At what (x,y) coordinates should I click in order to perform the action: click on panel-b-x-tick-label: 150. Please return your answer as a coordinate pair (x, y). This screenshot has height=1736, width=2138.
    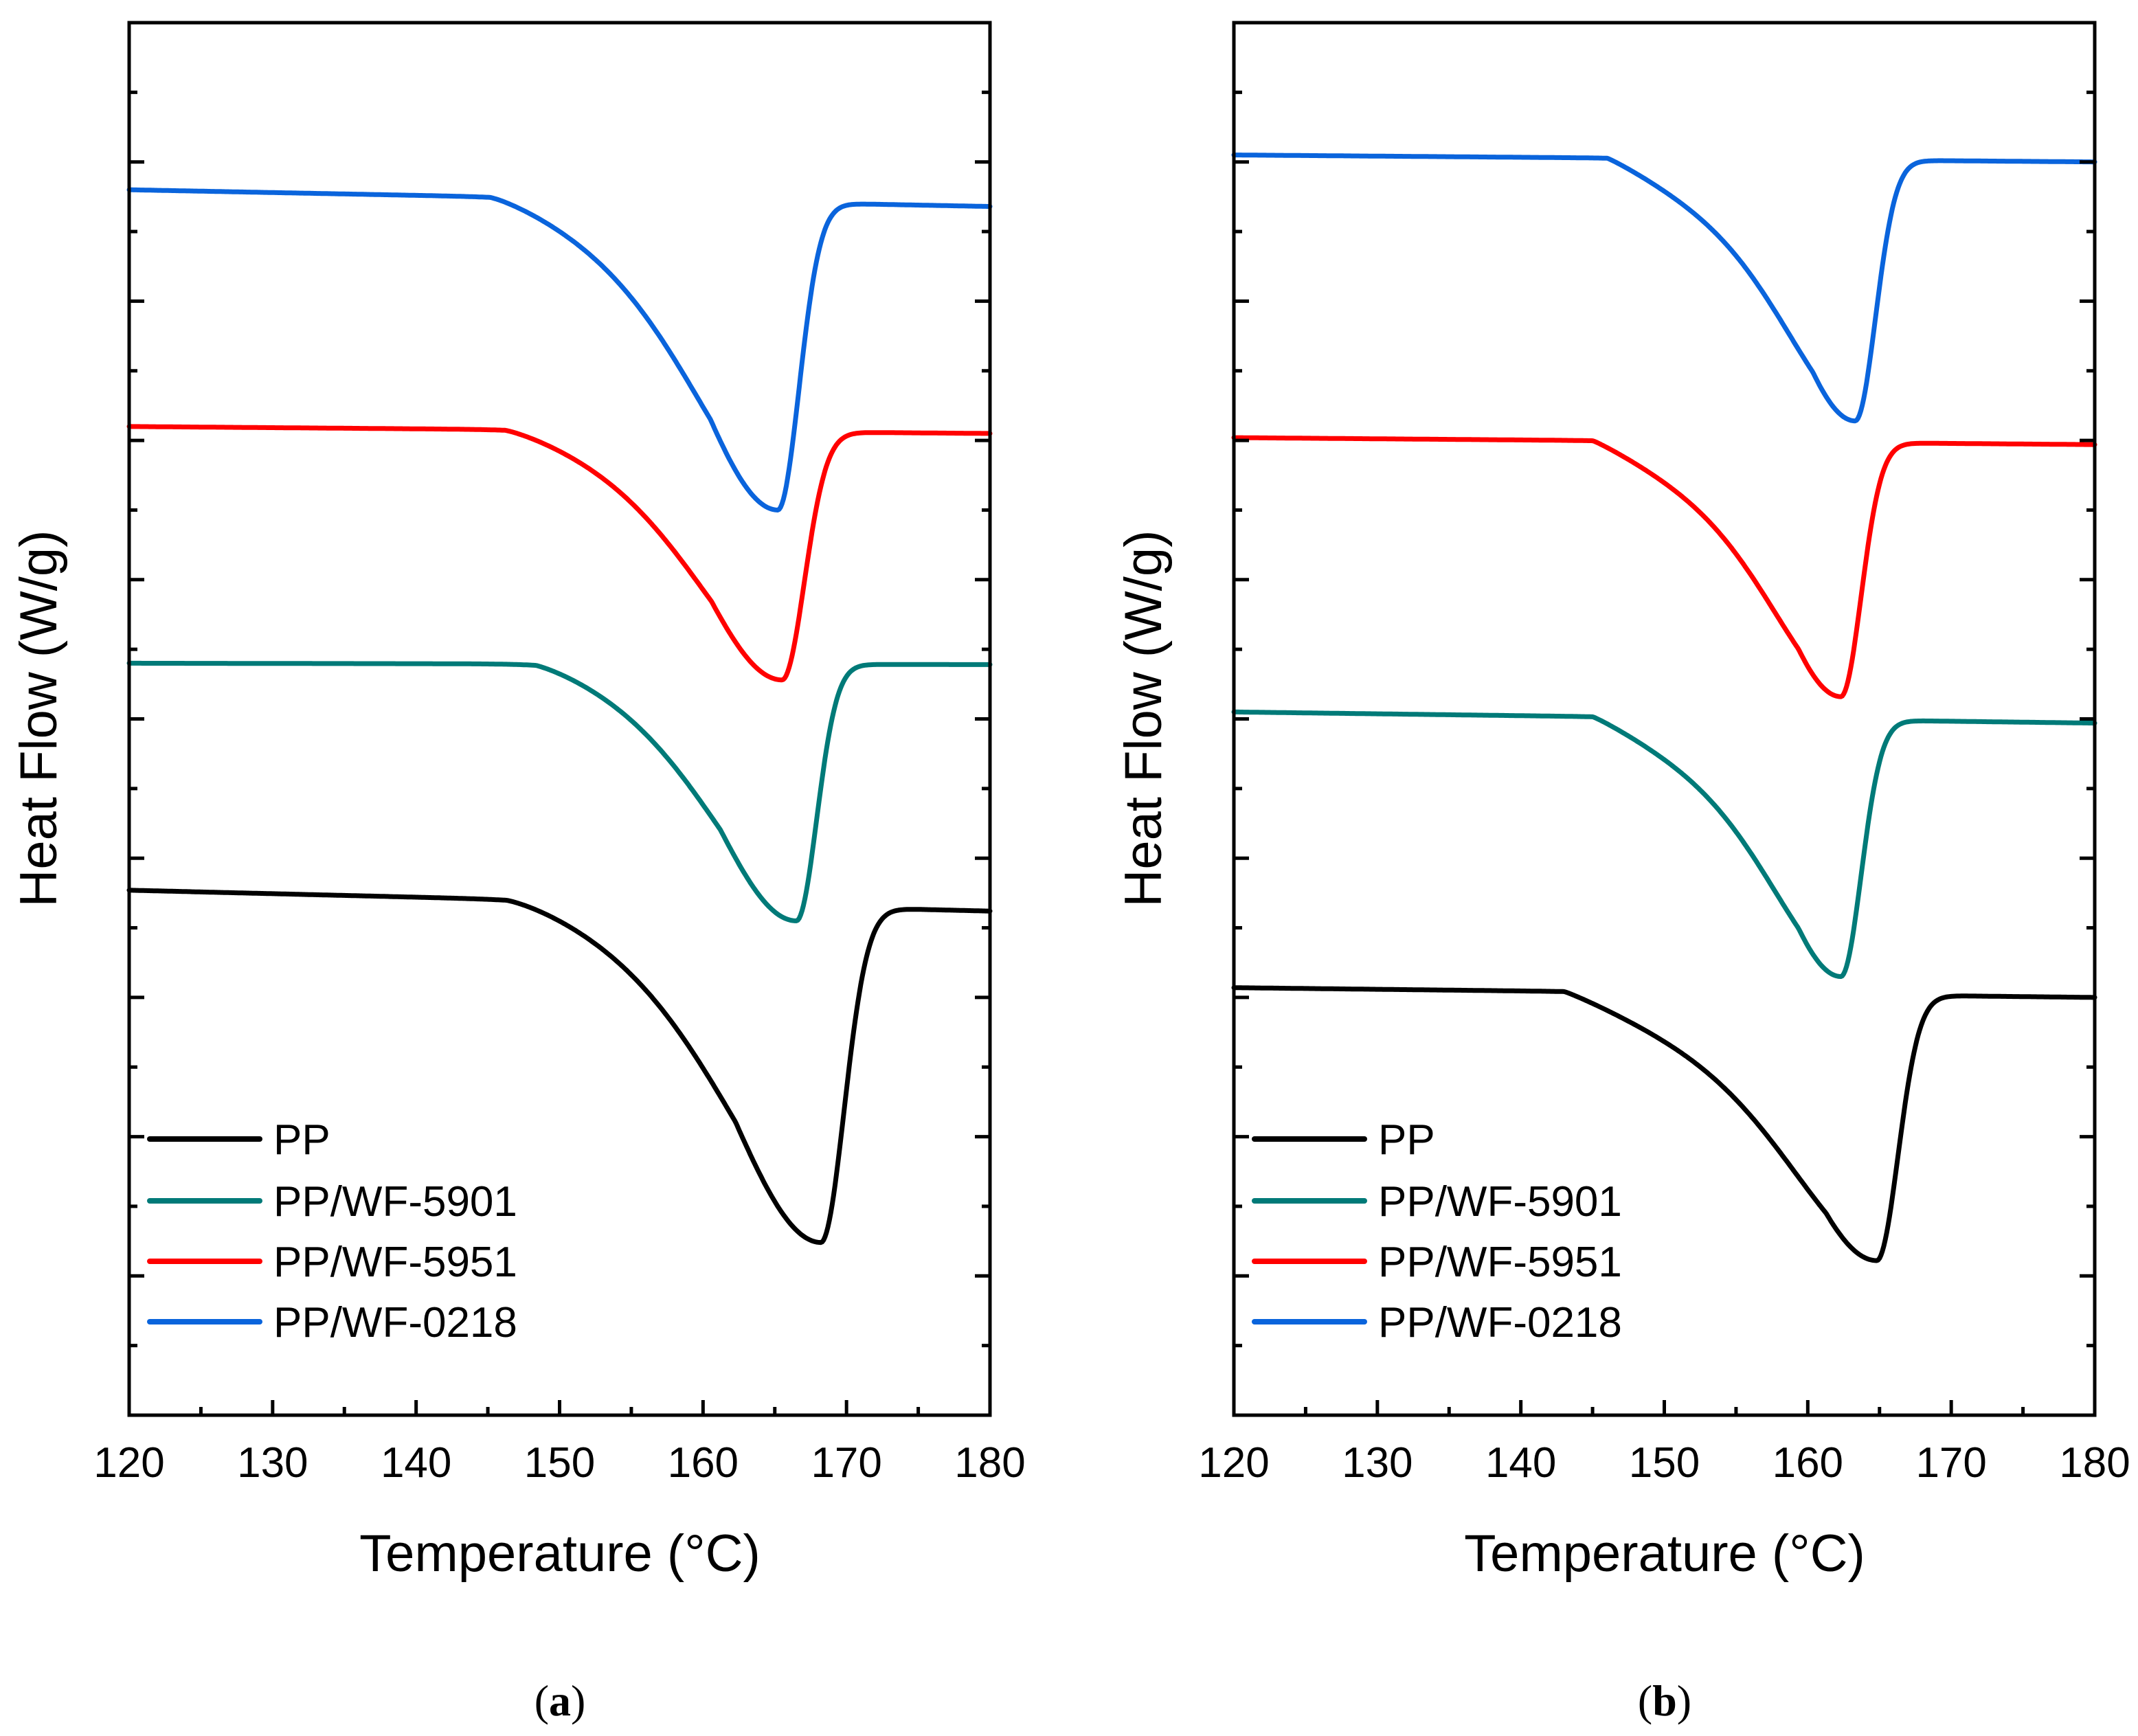
    Looking at the image, I should click on (1664, 1463).